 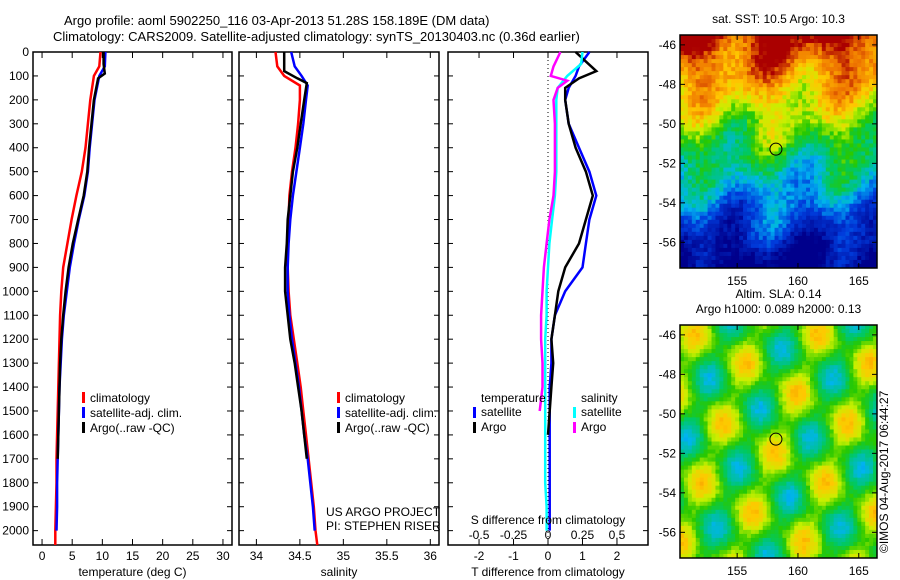 I want to click on annotation-project: US ARGO PROJECT, so click(x=383, y=512).